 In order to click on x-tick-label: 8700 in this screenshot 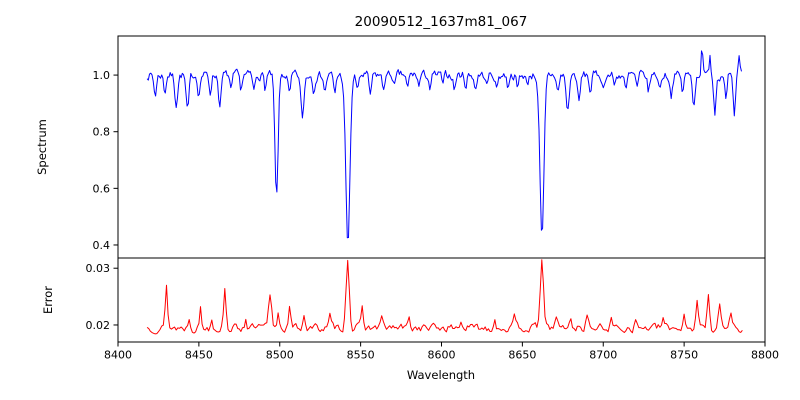, I will do `click(603, 355)`.